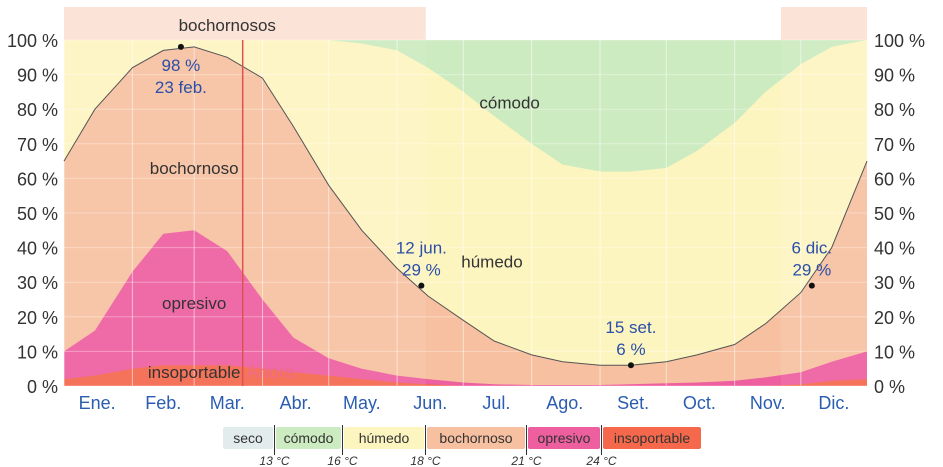 The height and width of the screenshot is (467, 943). Describe the element at coordinates (633, 403) in the screenshot. I see `x-tick-month: Set.` at that location.